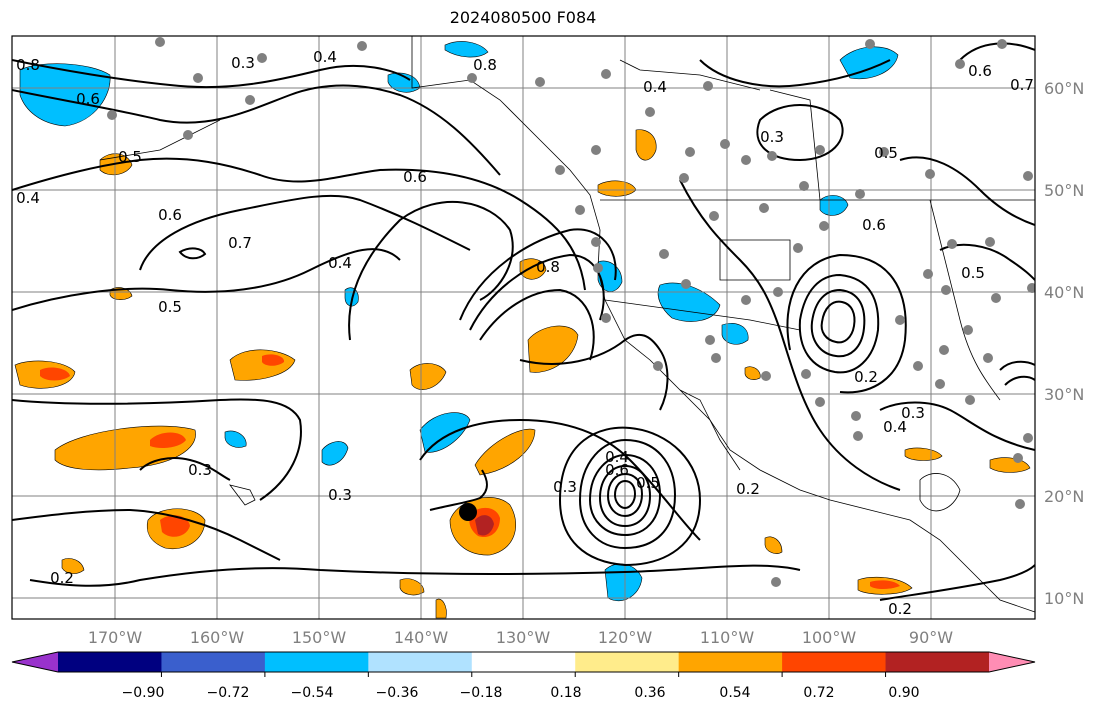 This screenshot has height=712, width=1105. What do you see at coordinates (1064, 394) in the screenshot?
I see `lat-label: 30°N` at bounding box center [1064, 394].